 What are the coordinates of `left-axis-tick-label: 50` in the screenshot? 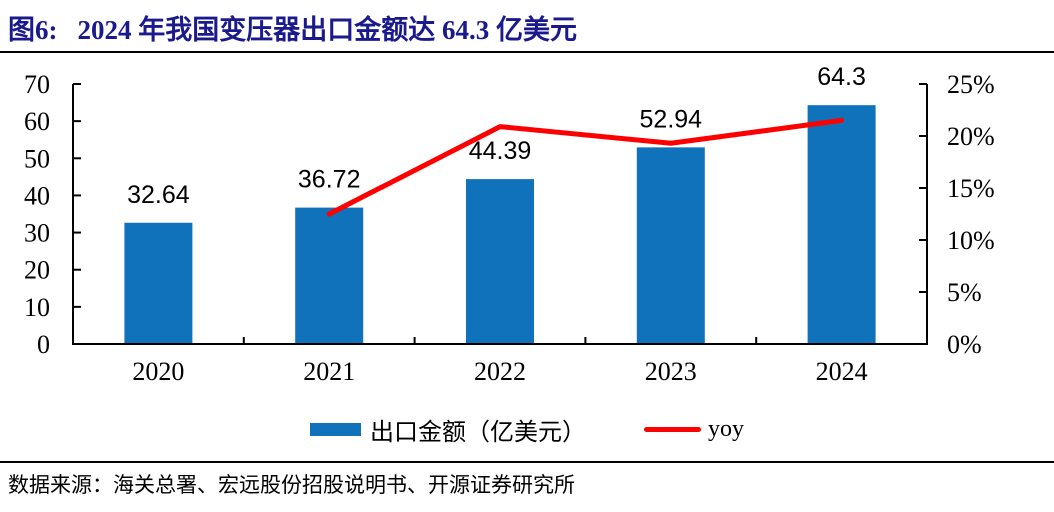 It's located at (37, 158).